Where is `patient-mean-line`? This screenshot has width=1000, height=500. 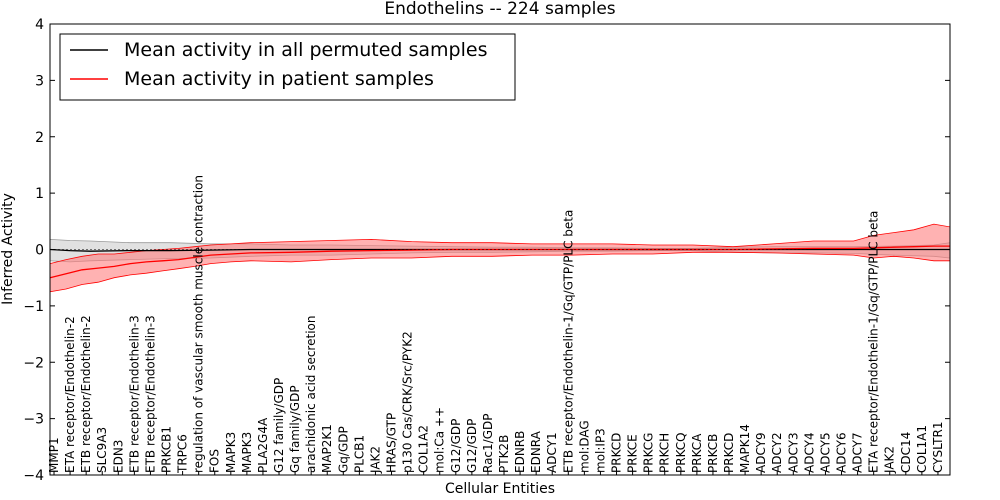
patient-mean-line is located at coordinates (499, 262).